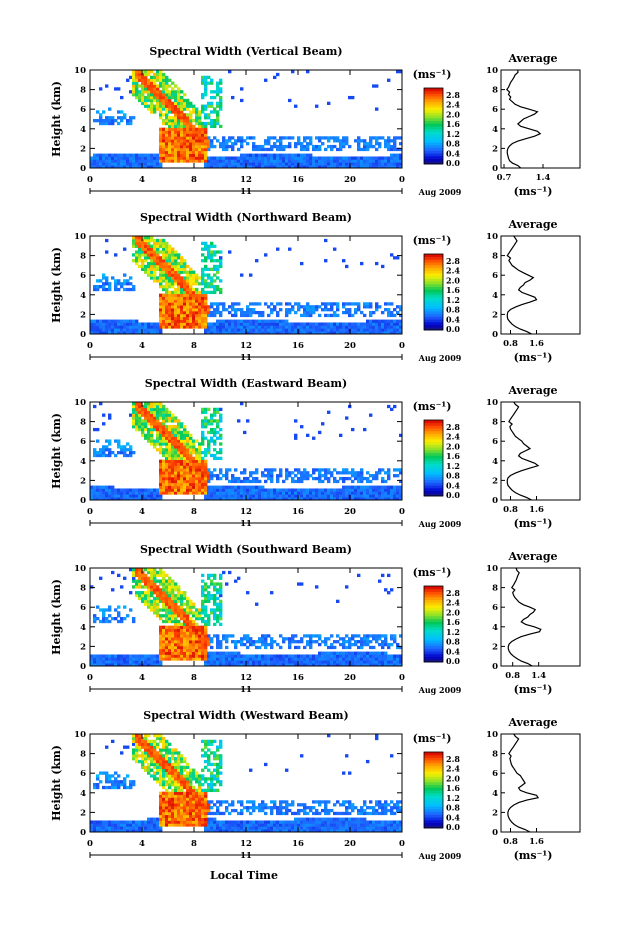 Image resolution: width=622 pixels, height=929 pixels. Describe the element at coordinates (437, 284) in the screenshot. I see `colorbar: (ms⁻¹)0.00.40.81.21.62.02.42.8` at that location.